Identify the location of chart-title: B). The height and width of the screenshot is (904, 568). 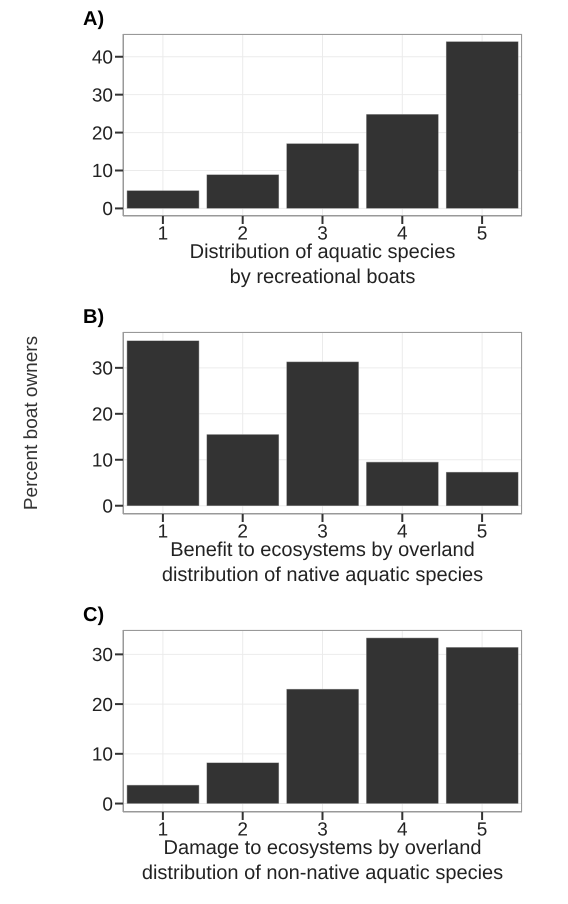
(93, 317).